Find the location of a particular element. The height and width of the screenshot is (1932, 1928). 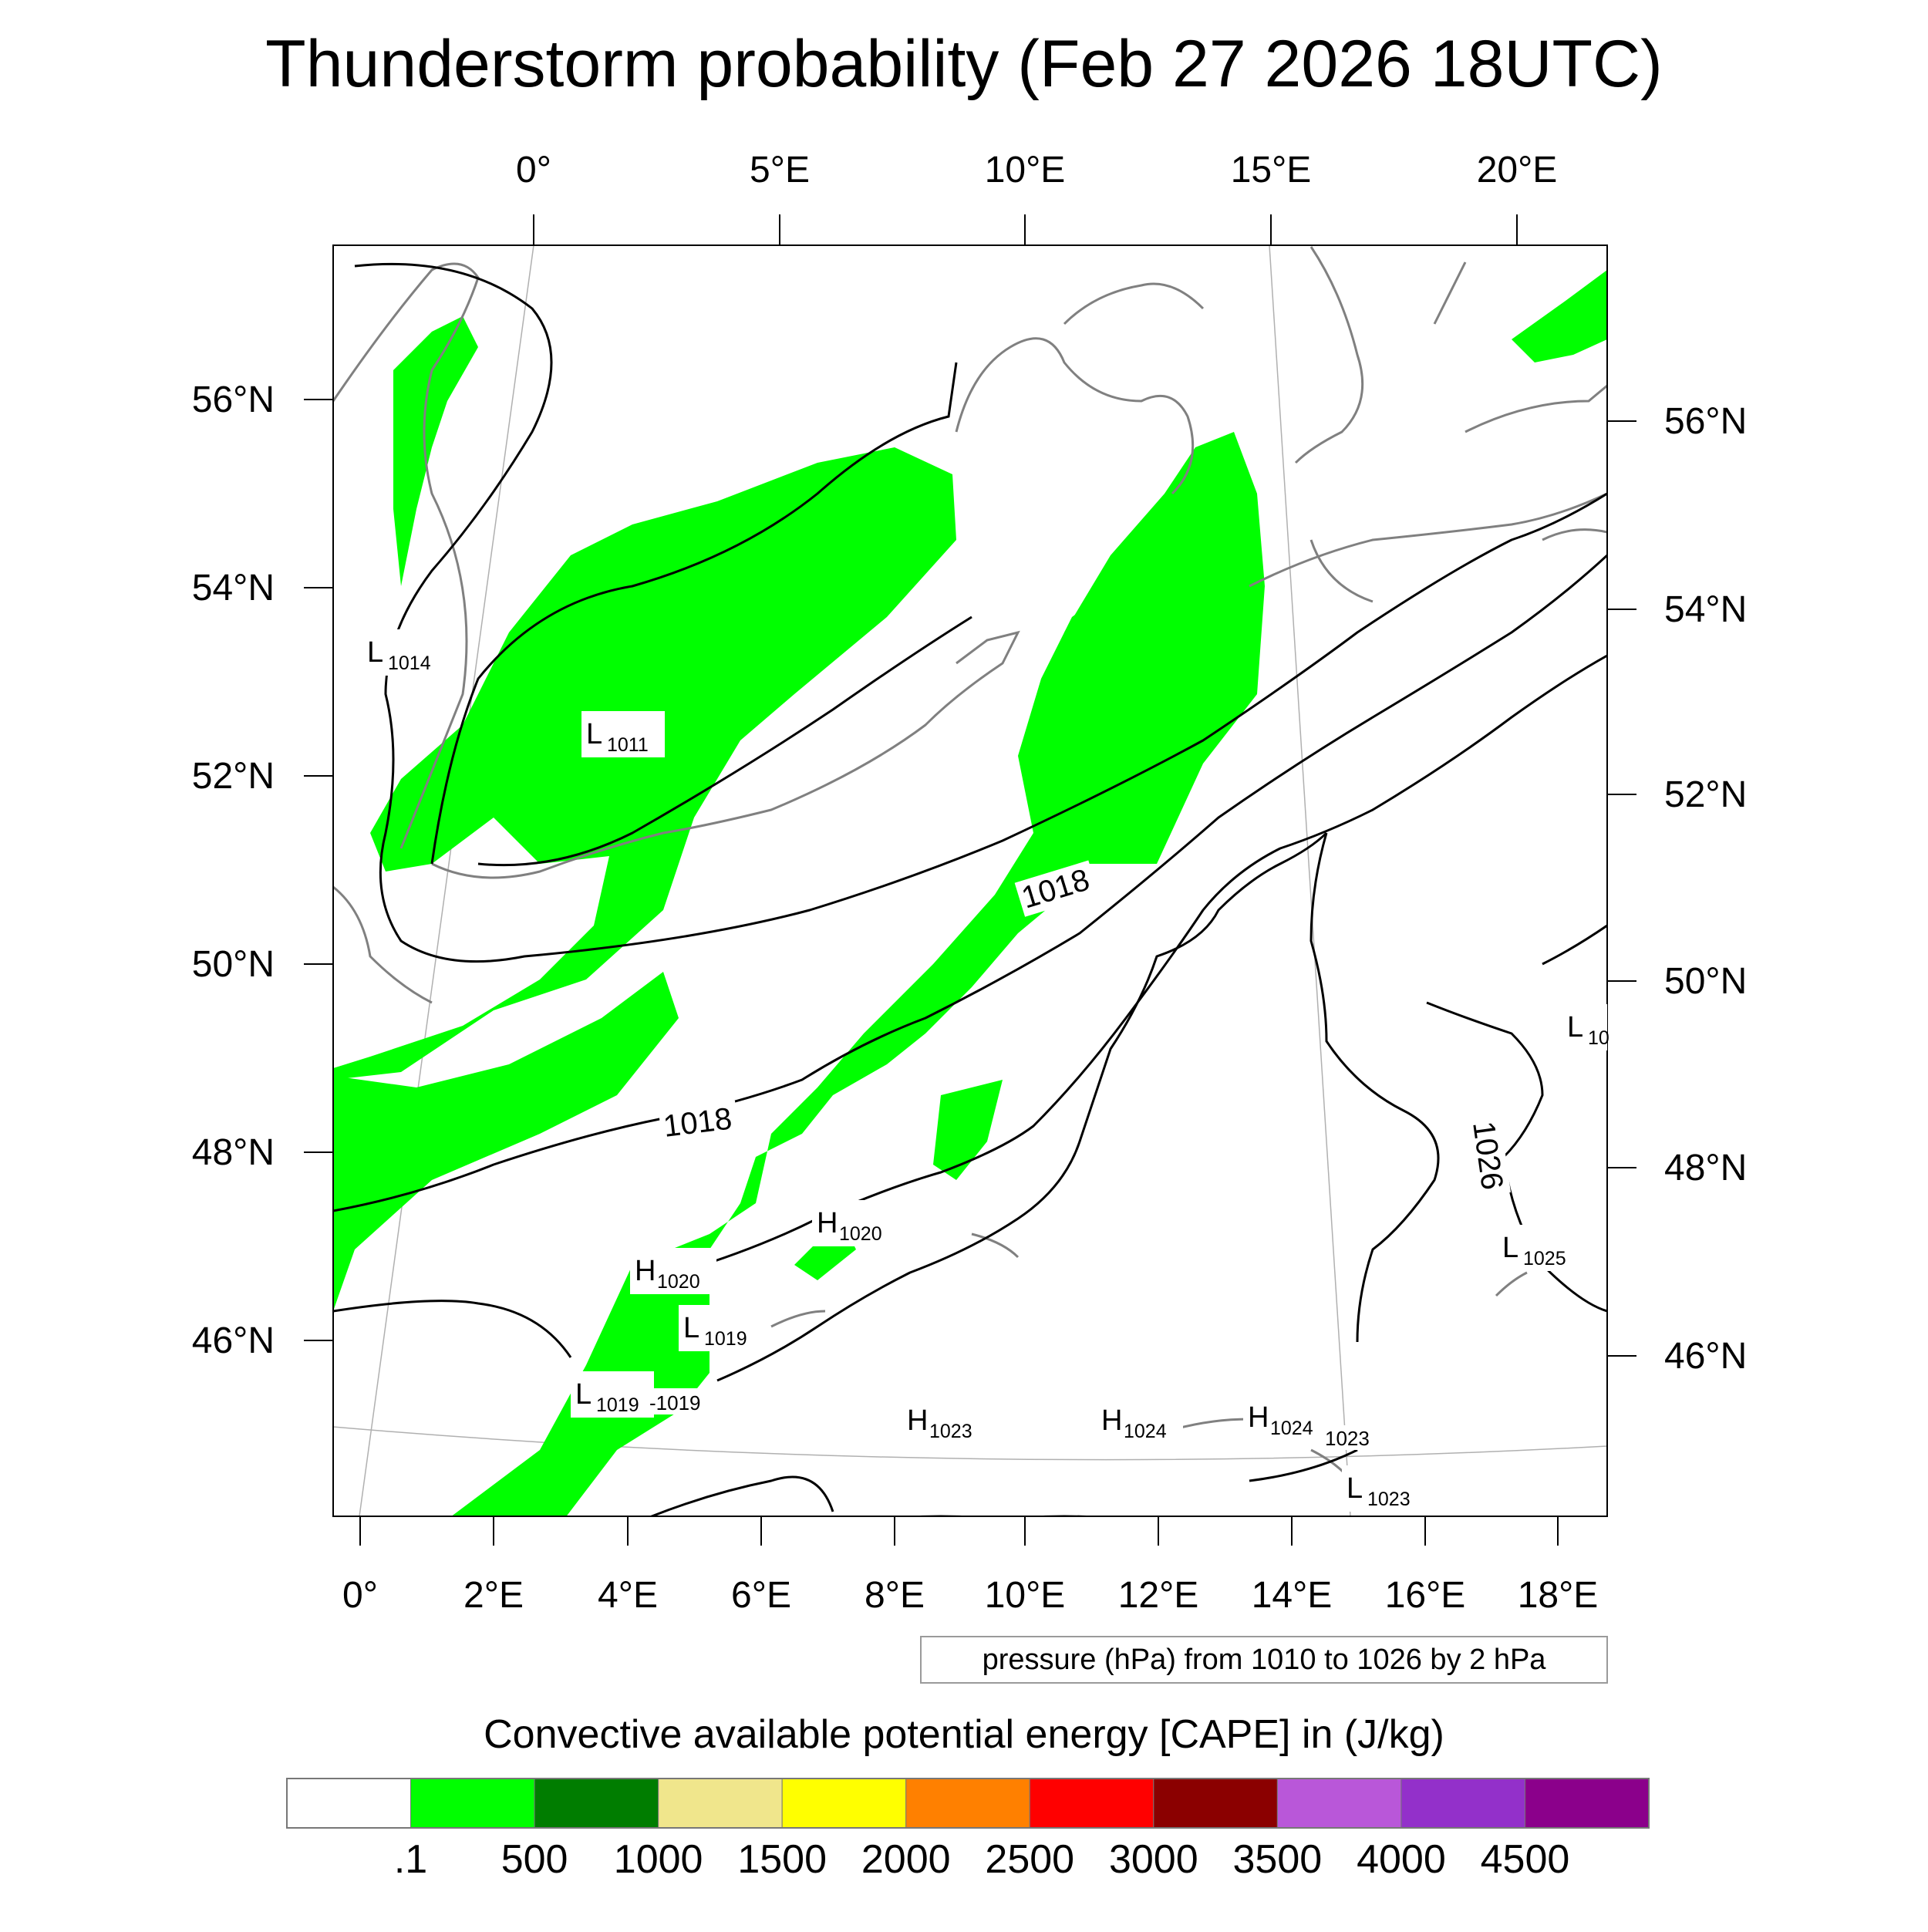

colorbar-frame is located at coordinates (968, 1803).